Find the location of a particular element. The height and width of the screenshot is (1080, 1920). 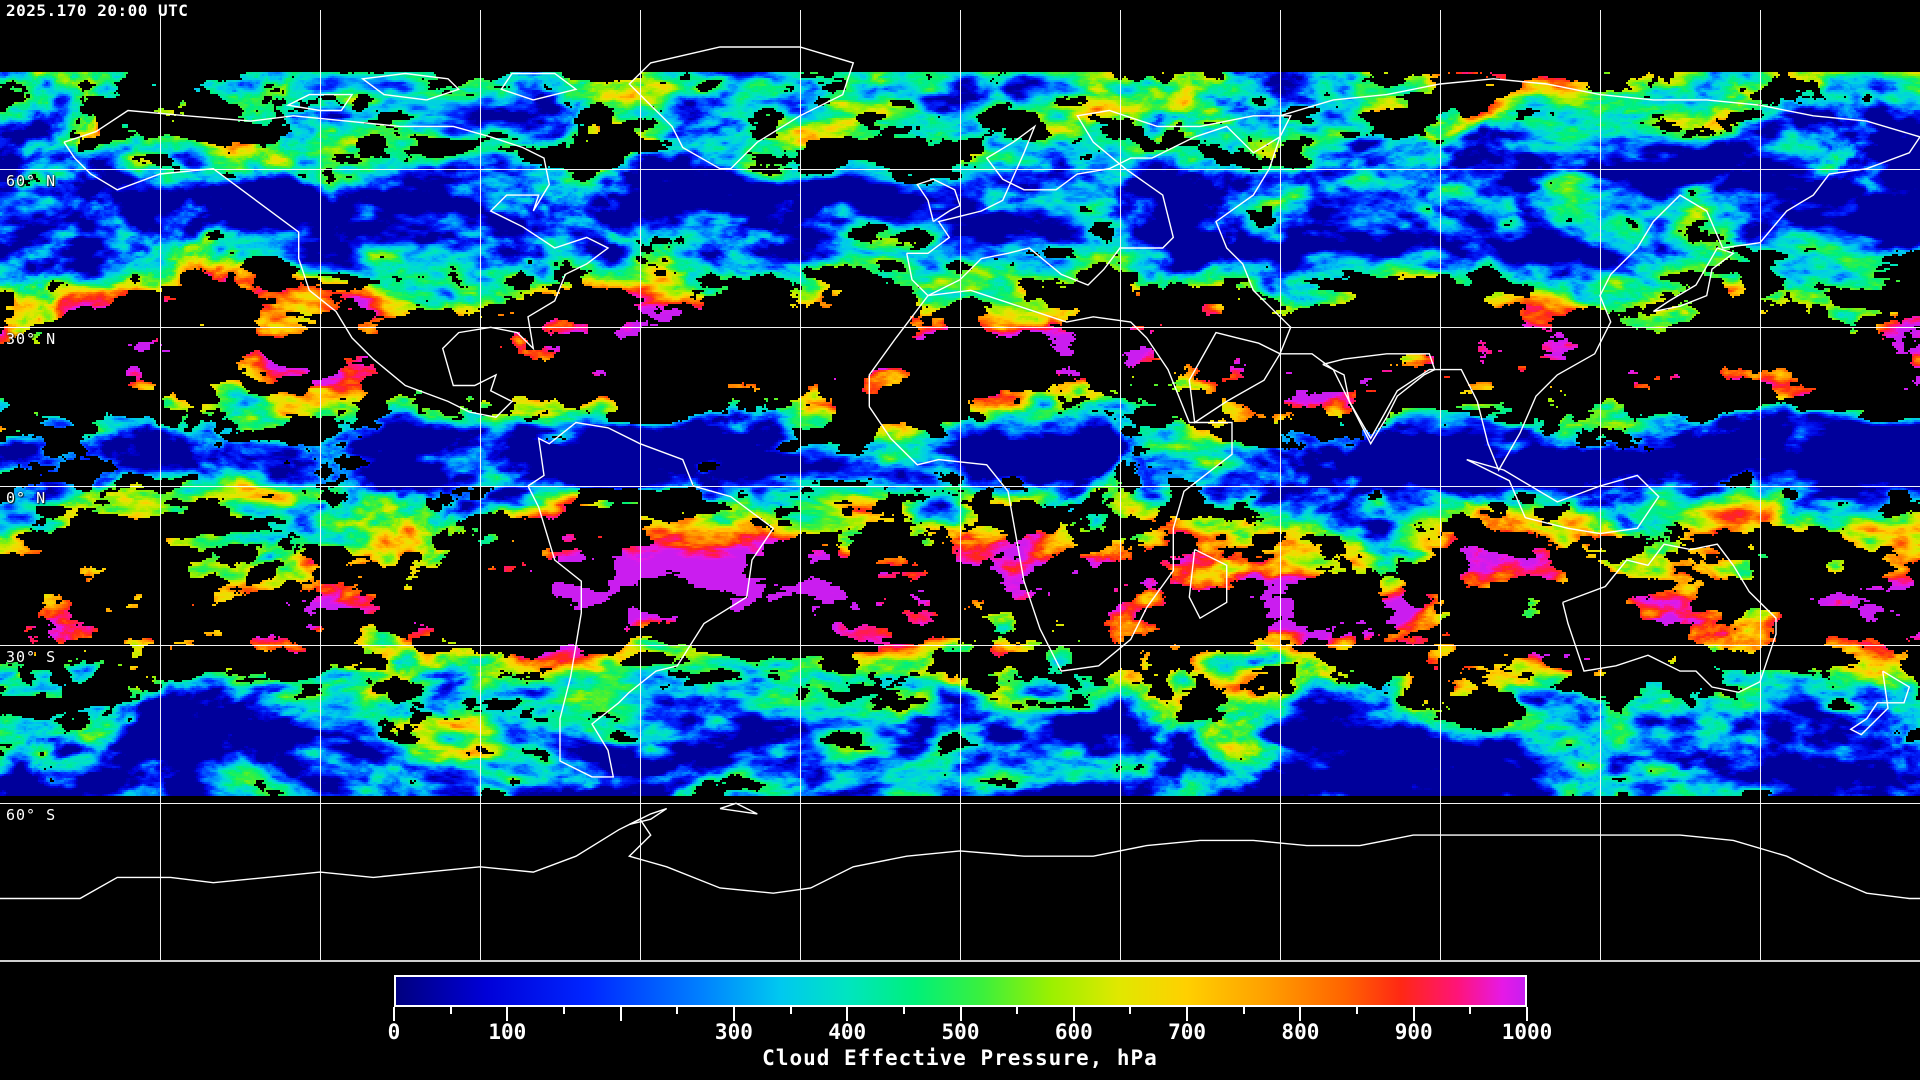

colorbar-tick-label: 1000 is located at coordinates (1527, 1032).